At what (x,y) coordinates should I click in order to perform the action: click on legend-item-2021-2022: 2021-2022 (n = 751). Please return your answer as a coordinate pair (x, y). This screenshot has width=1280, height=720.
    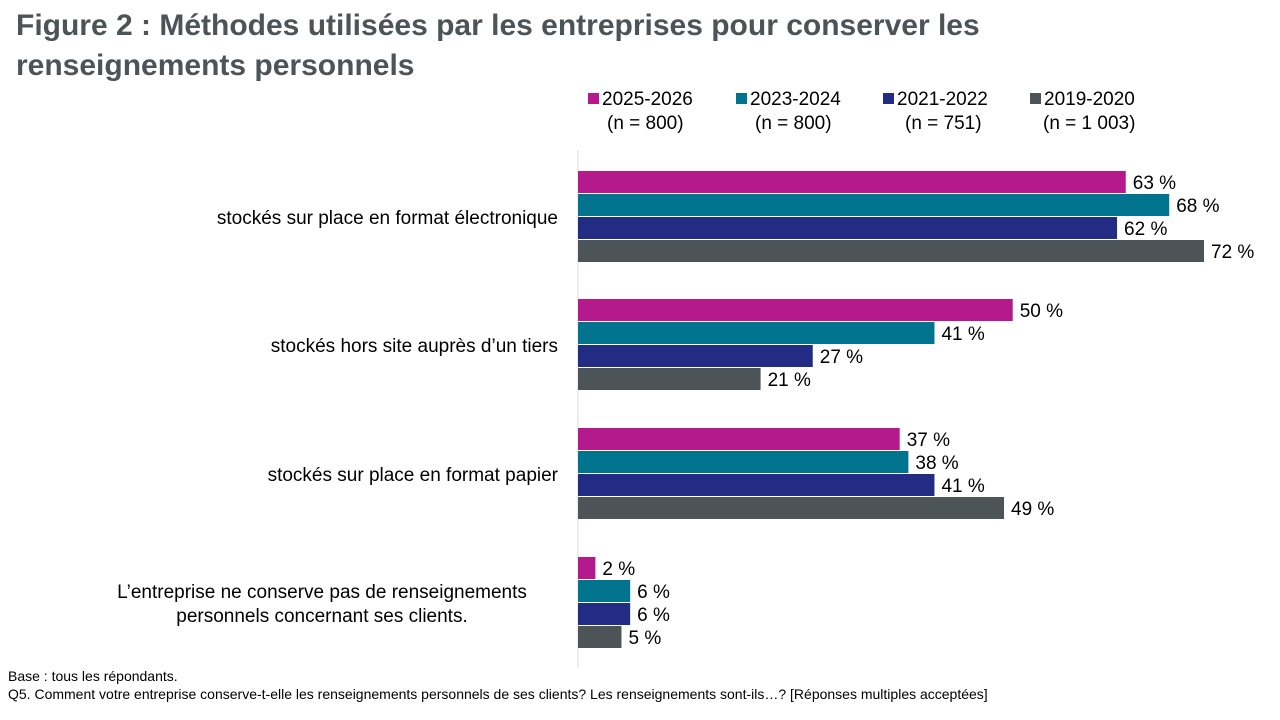
    Looking at the image, I should click on (958, 112).